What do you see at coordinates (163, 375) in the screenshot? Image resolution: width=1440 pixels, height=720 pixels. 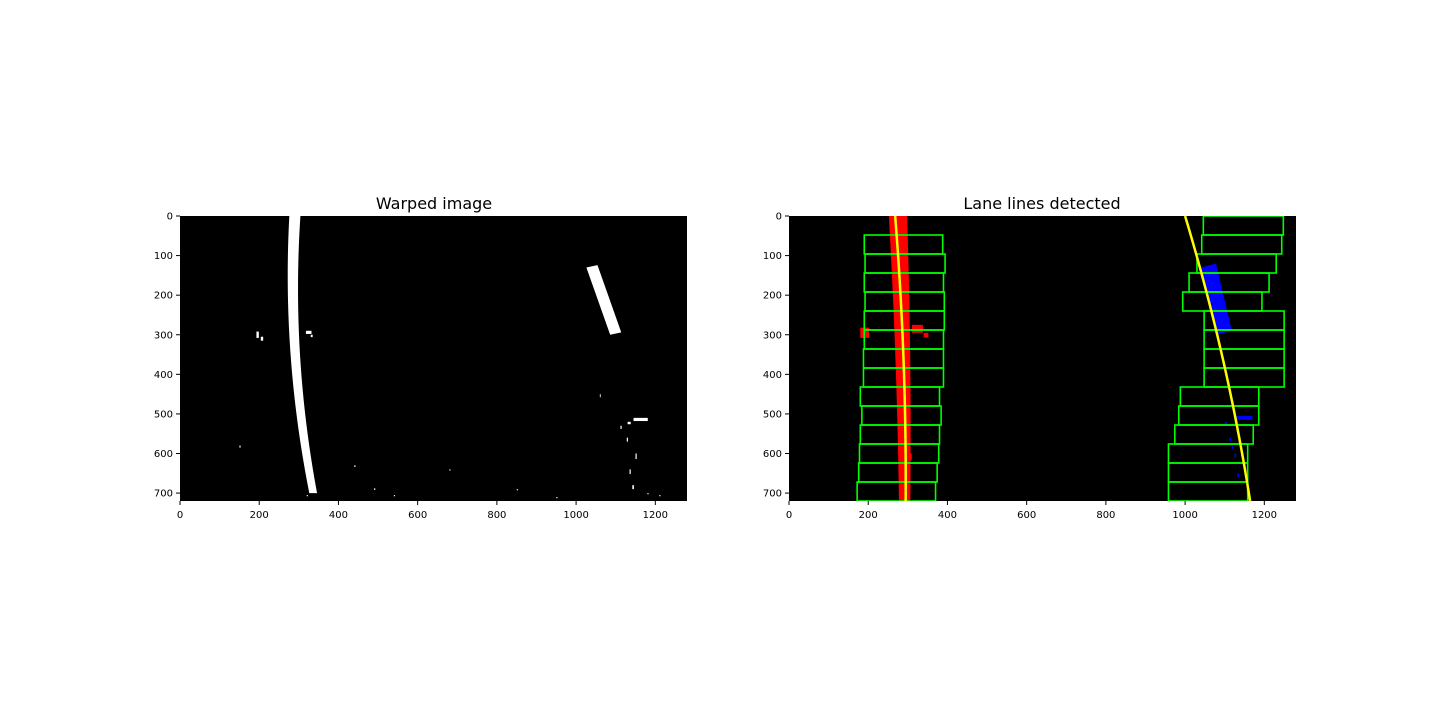 I see `y-tick-label: 400` at bounding box center [163, 375].